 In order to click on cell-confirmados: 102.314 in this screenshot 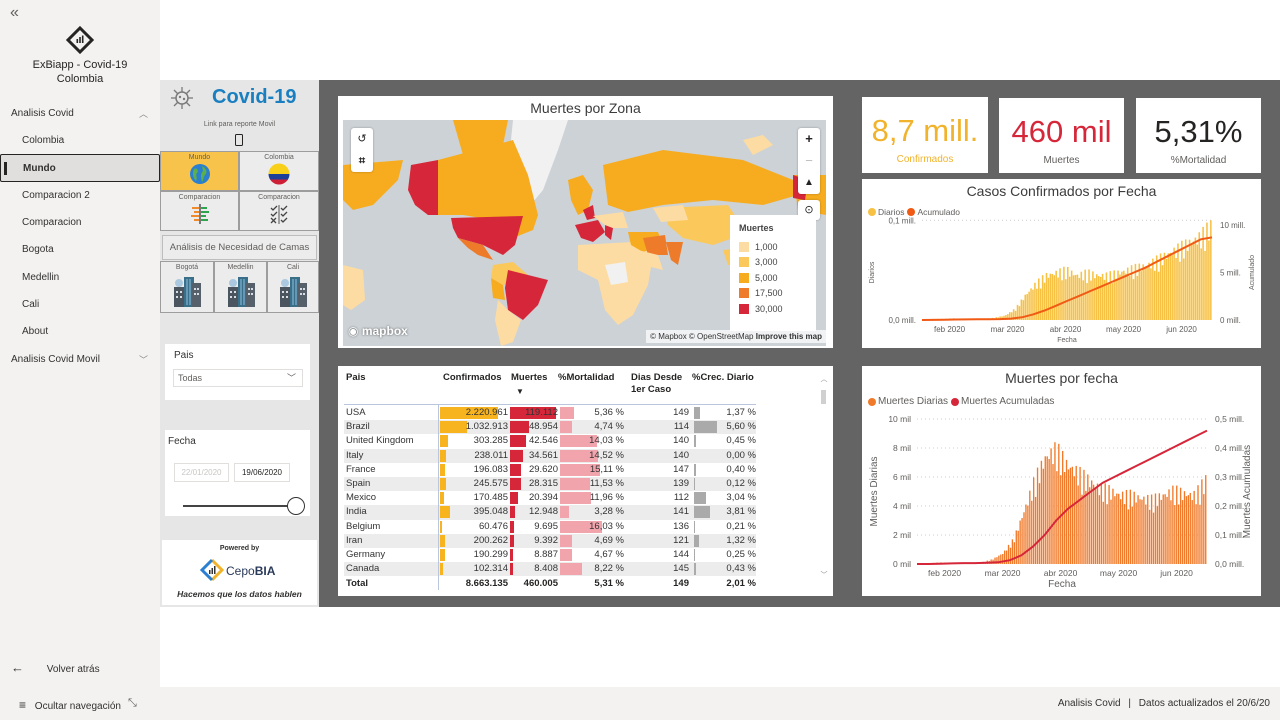, I will do `click(490, 569)`.